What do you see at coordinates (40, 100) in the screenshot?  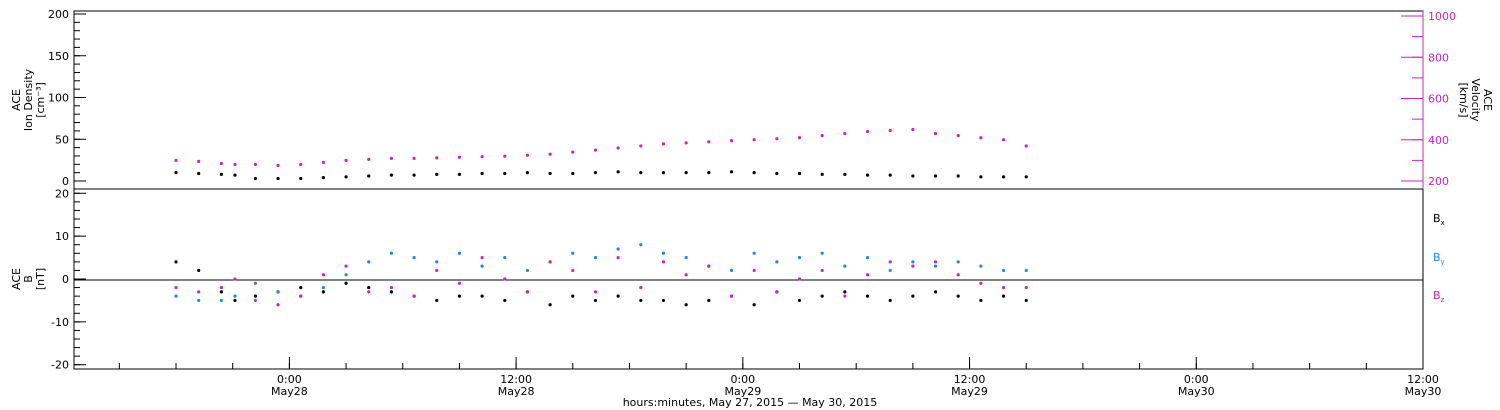 I see `top-left-ylabel-line3: [cm⁻³]` at bounding box center [40, 100].